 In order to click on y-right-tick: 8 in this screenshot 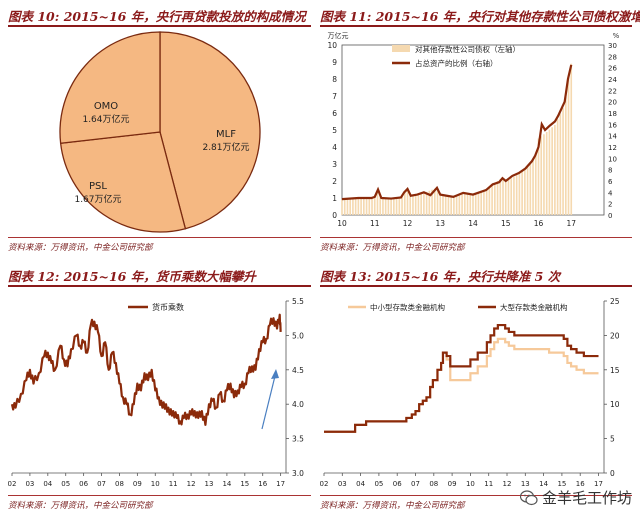, I will do `click(610, 171)`.